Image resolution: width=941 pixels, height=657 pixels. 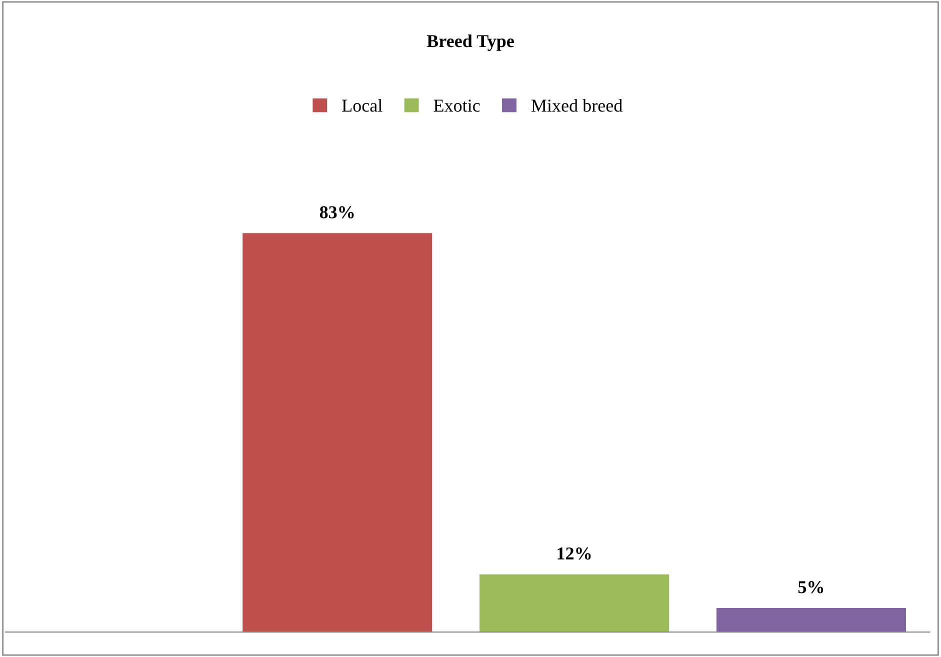 What do you see at coordinates (457, 106) in the screenshot?
I see `legend-label: Exotic` at bounding box center [457, 106].